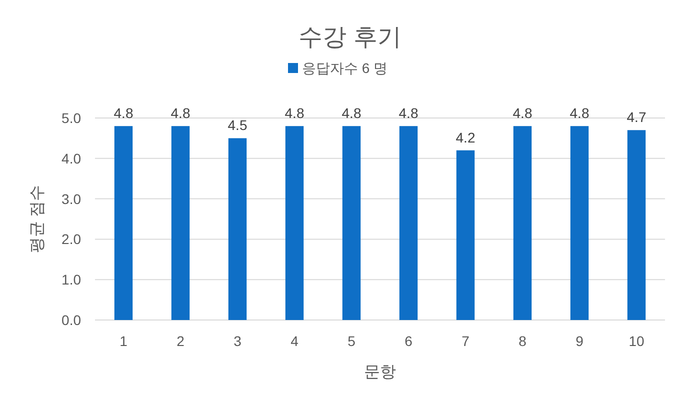 Image resolution: width=700 pixels, height=411 pixels. I want to click on y-axis-title: 평균 점수, so click(37, 219).